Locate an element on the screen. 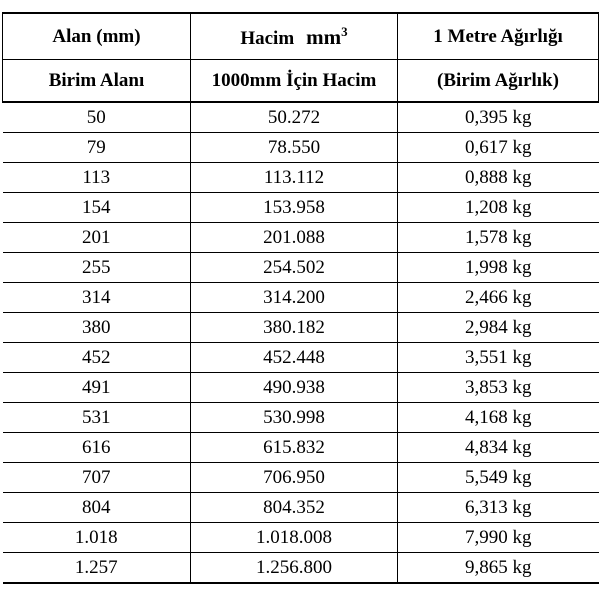  cell-text: 254.502 is located at coordinates (294, 267).